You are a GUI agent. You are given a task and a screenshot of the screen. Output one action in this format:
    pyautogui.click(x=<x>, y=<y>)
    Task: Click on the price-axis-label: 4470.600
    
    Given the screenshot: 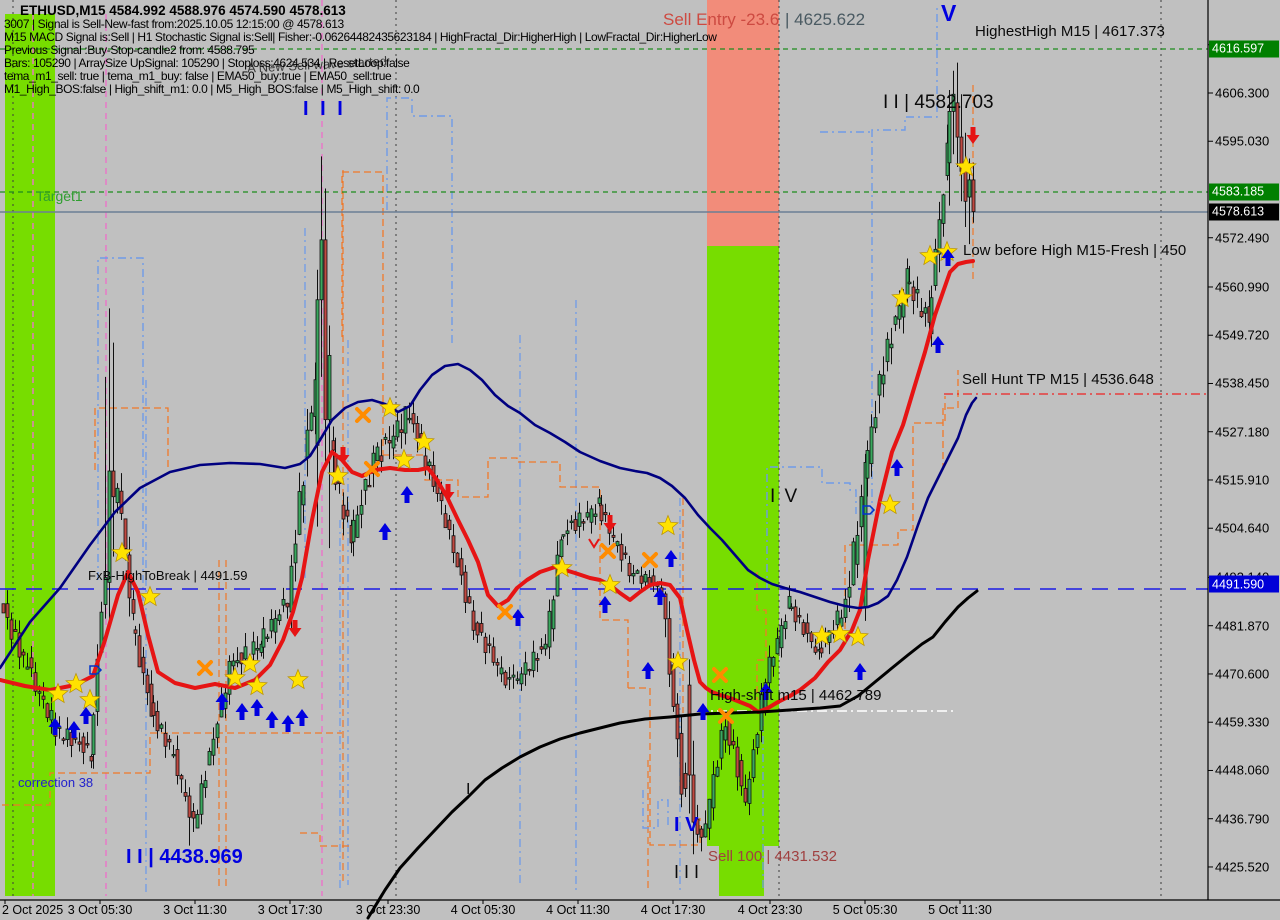 What is the action you would take?
    pyautogui.click(x=1242, y=674)
    